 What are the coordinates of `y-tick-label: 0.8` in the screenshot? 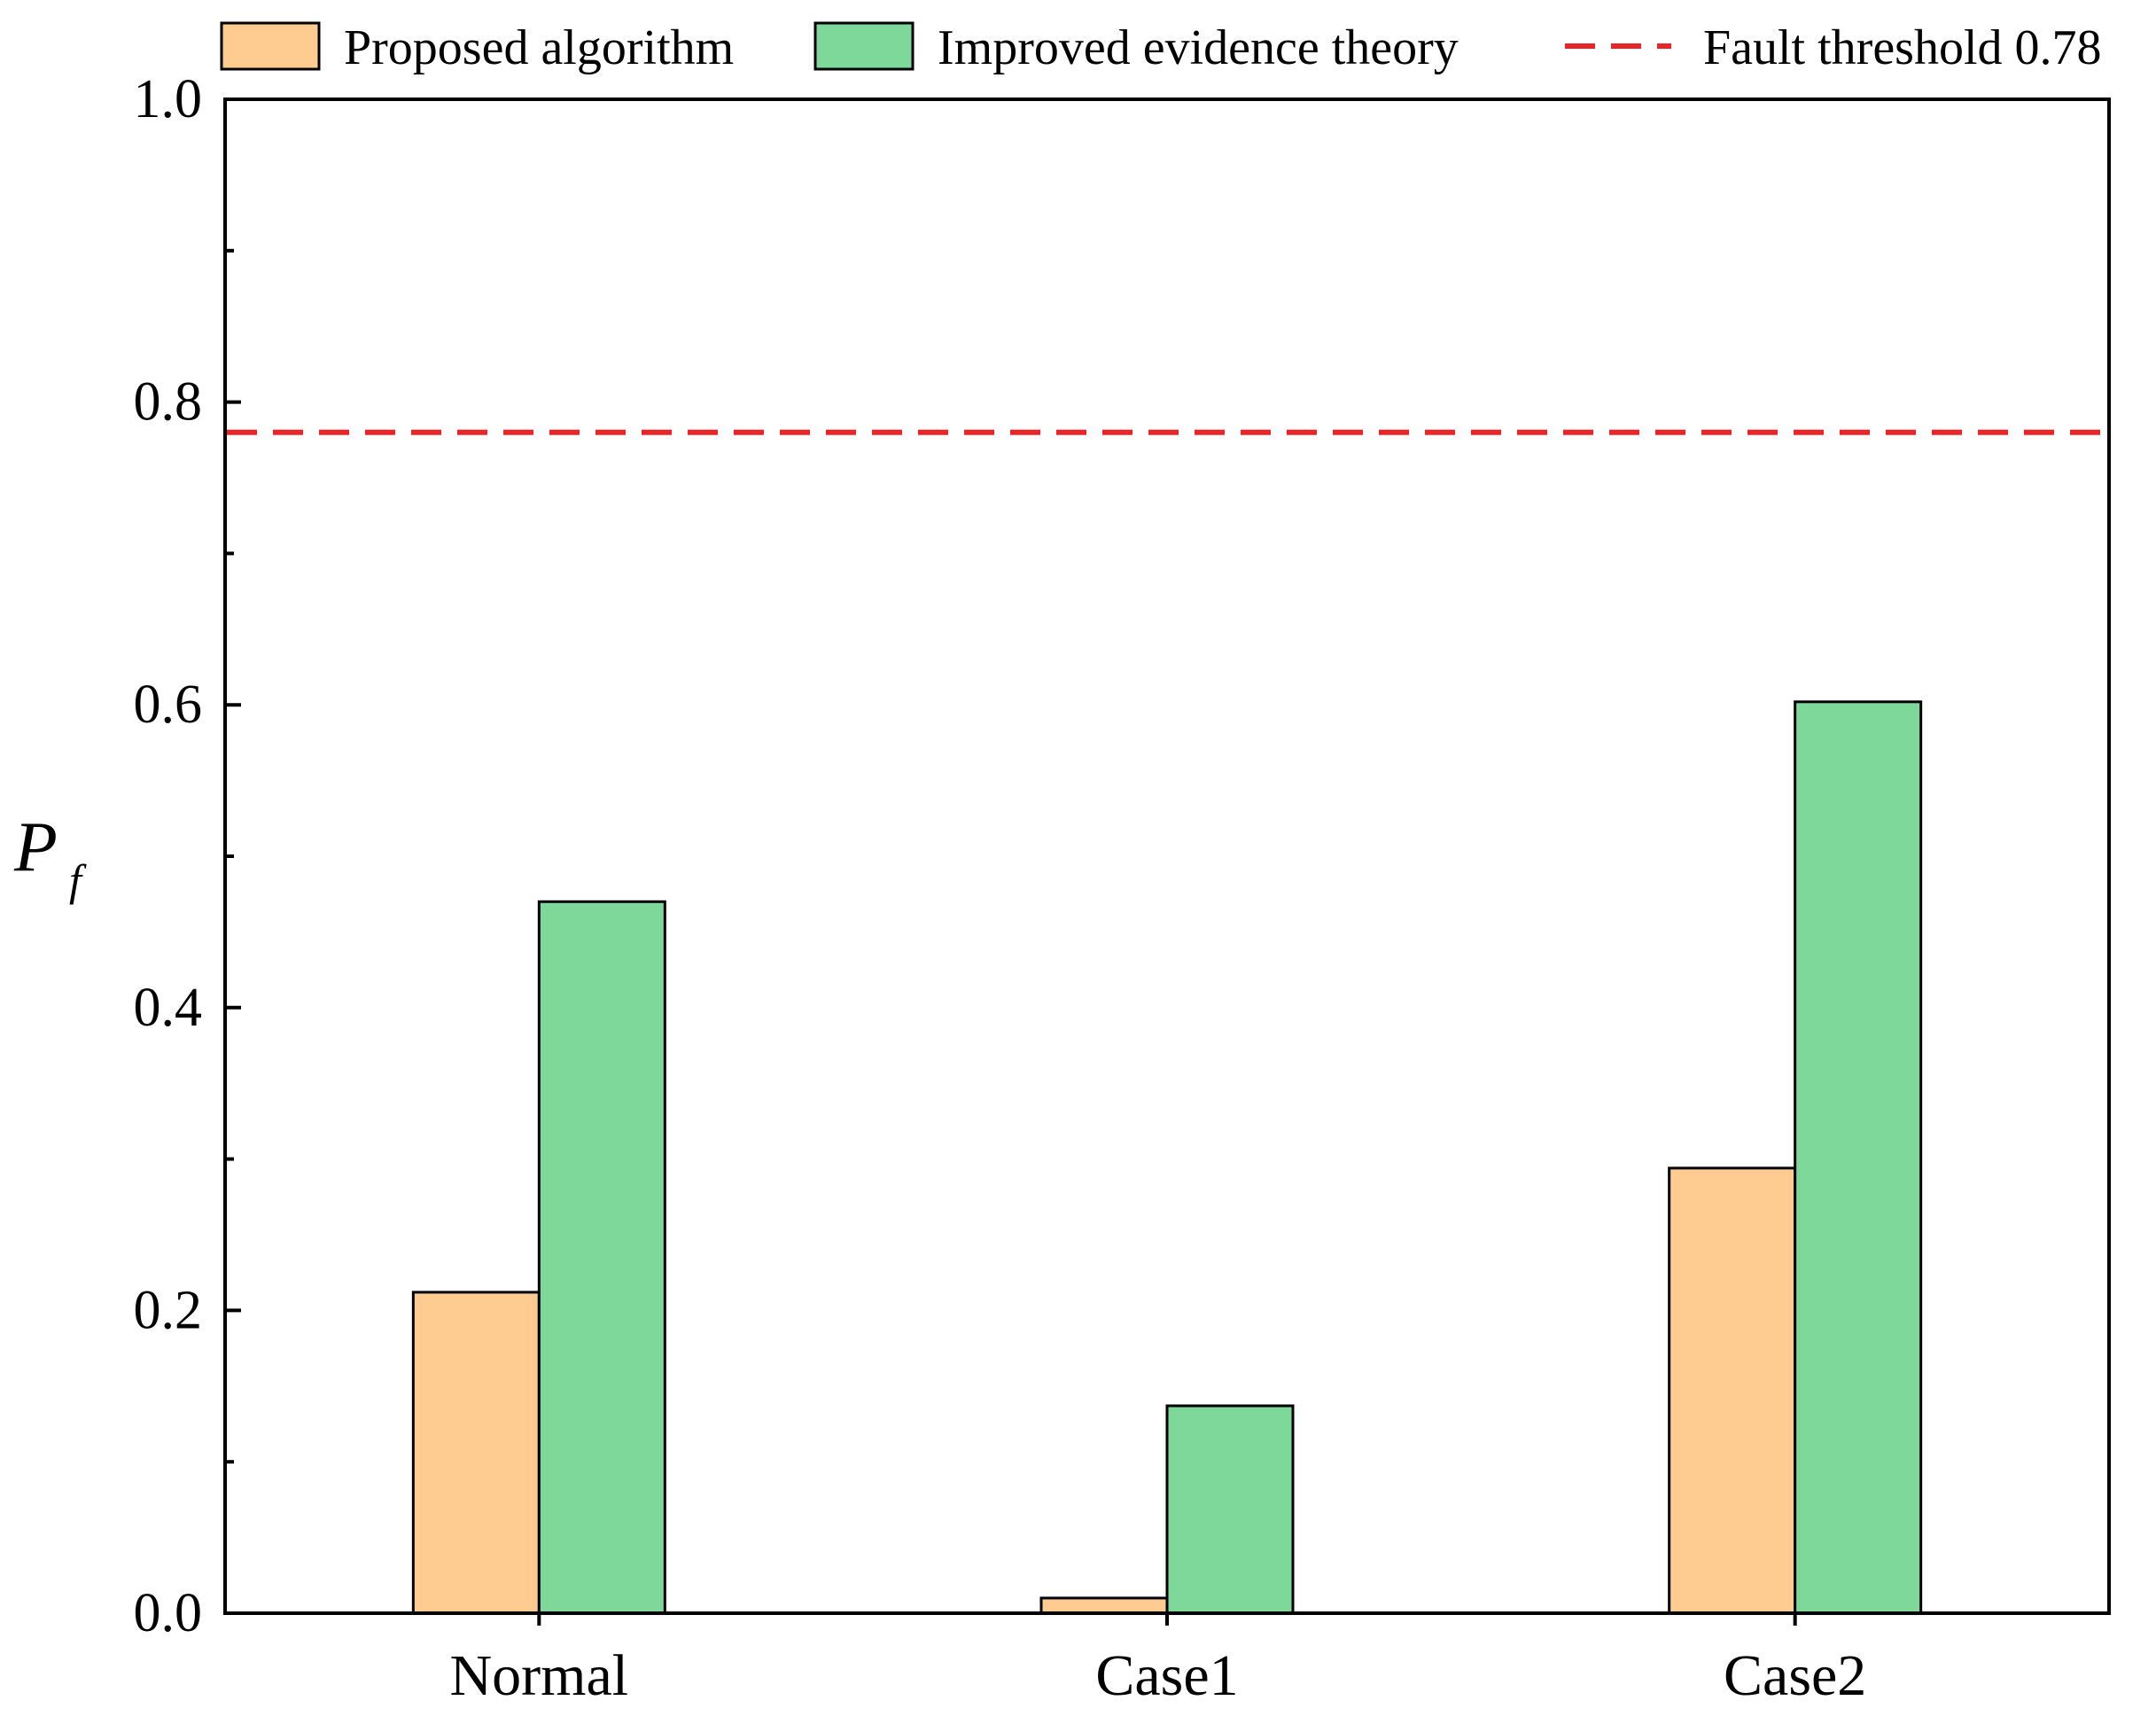 It's located at (168, 402).